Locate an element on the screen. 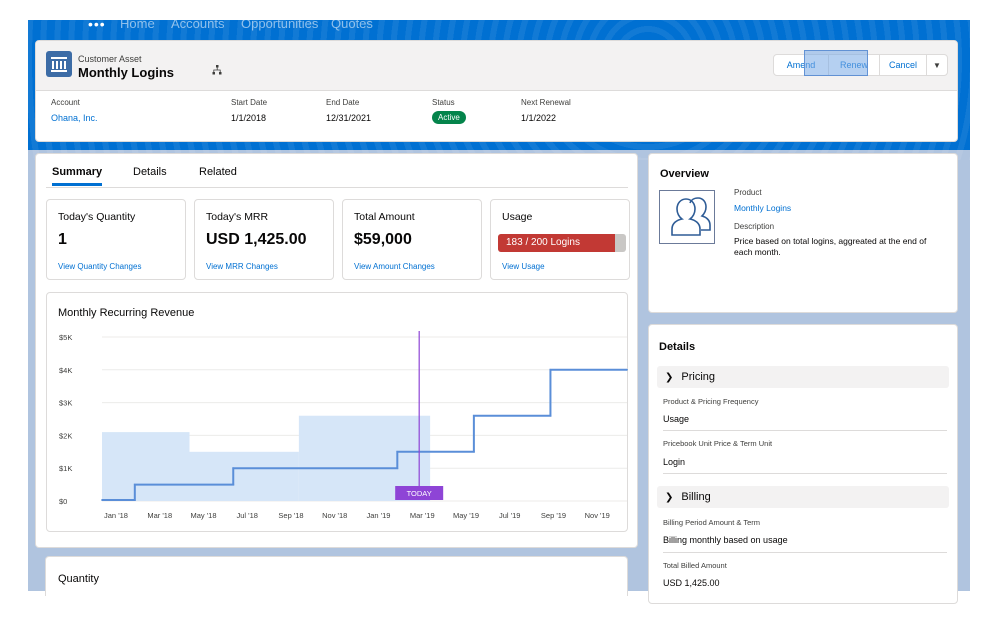 This screenshot has height=622, width=998. pricing-section-toggle: ❯ Pricing is located at coordinates (803, 377).